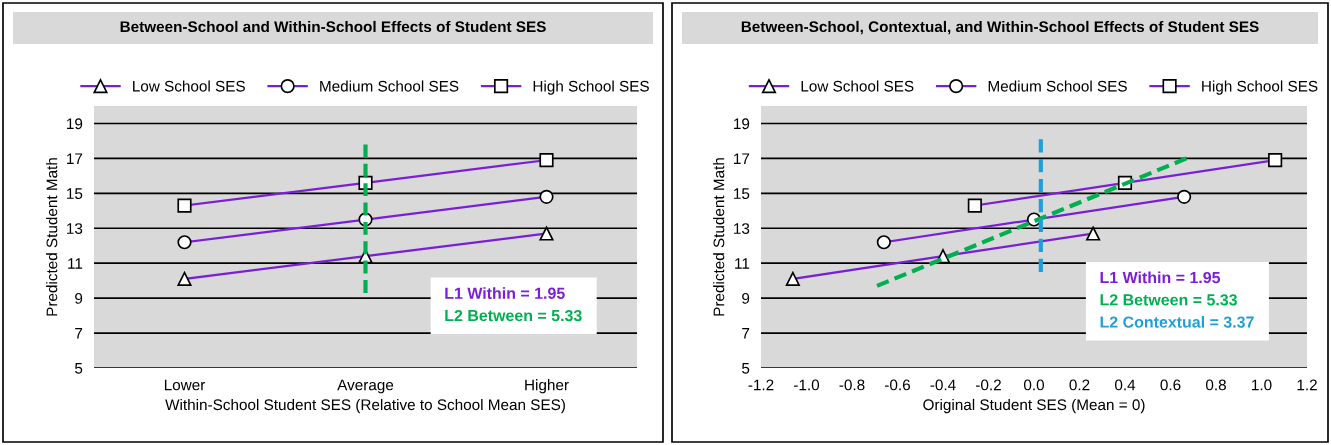 The image size is (1331, 445). What do you see at coordinates (761, 385) in the screenshot?
I see `x-tick-label: -1.2` at bounding box center [761, 385].